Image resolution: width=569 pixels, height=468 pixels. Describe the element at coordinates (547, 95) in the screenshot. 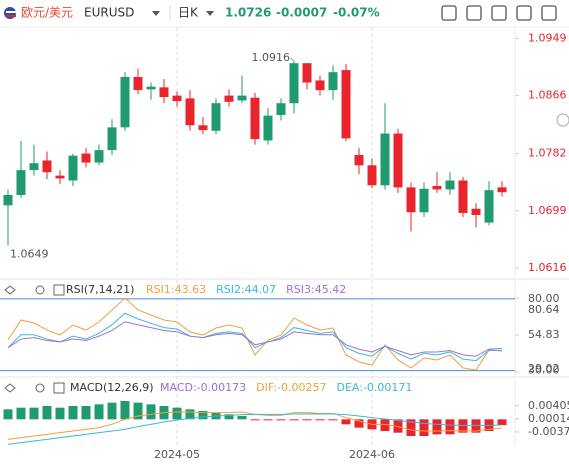

I see `y-tick-label: 1.0866` at that location.